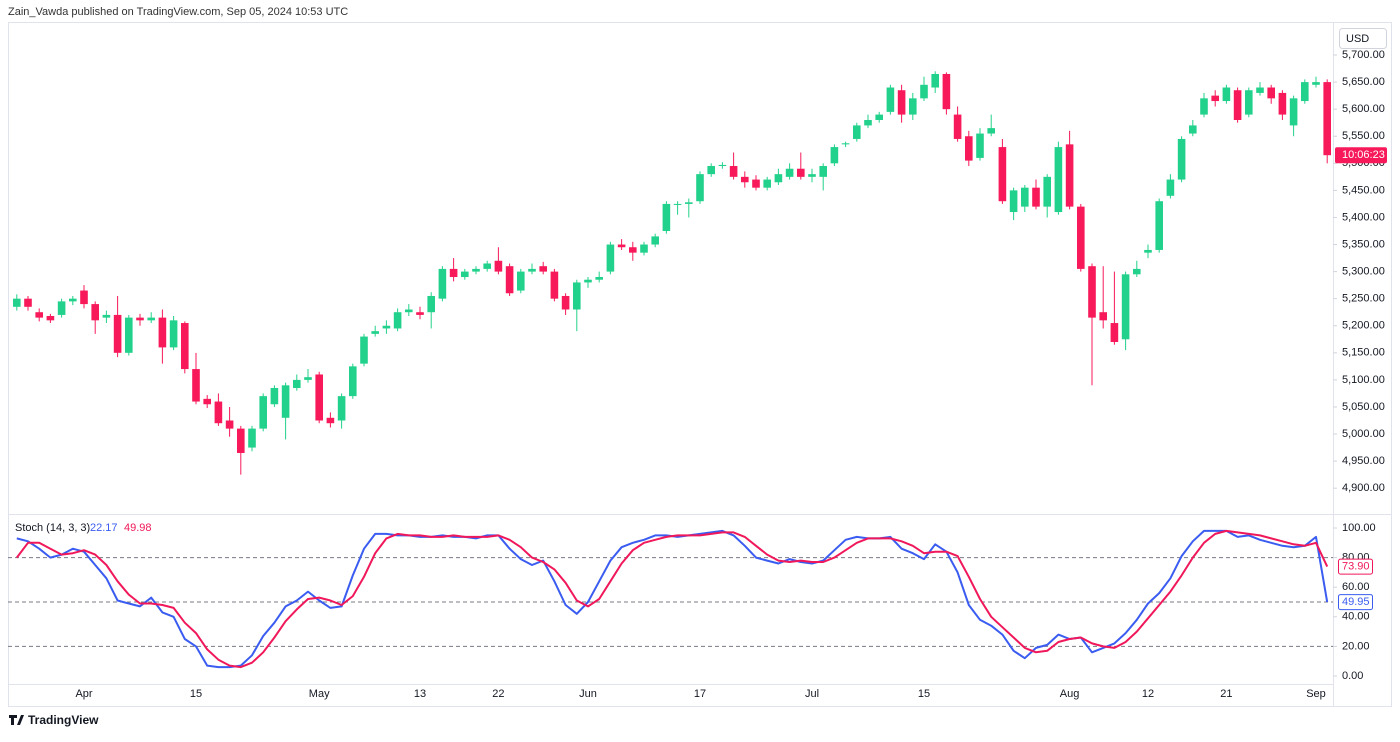  I want to click on y-tick-label: 4,900.00, so click(1363, 488).